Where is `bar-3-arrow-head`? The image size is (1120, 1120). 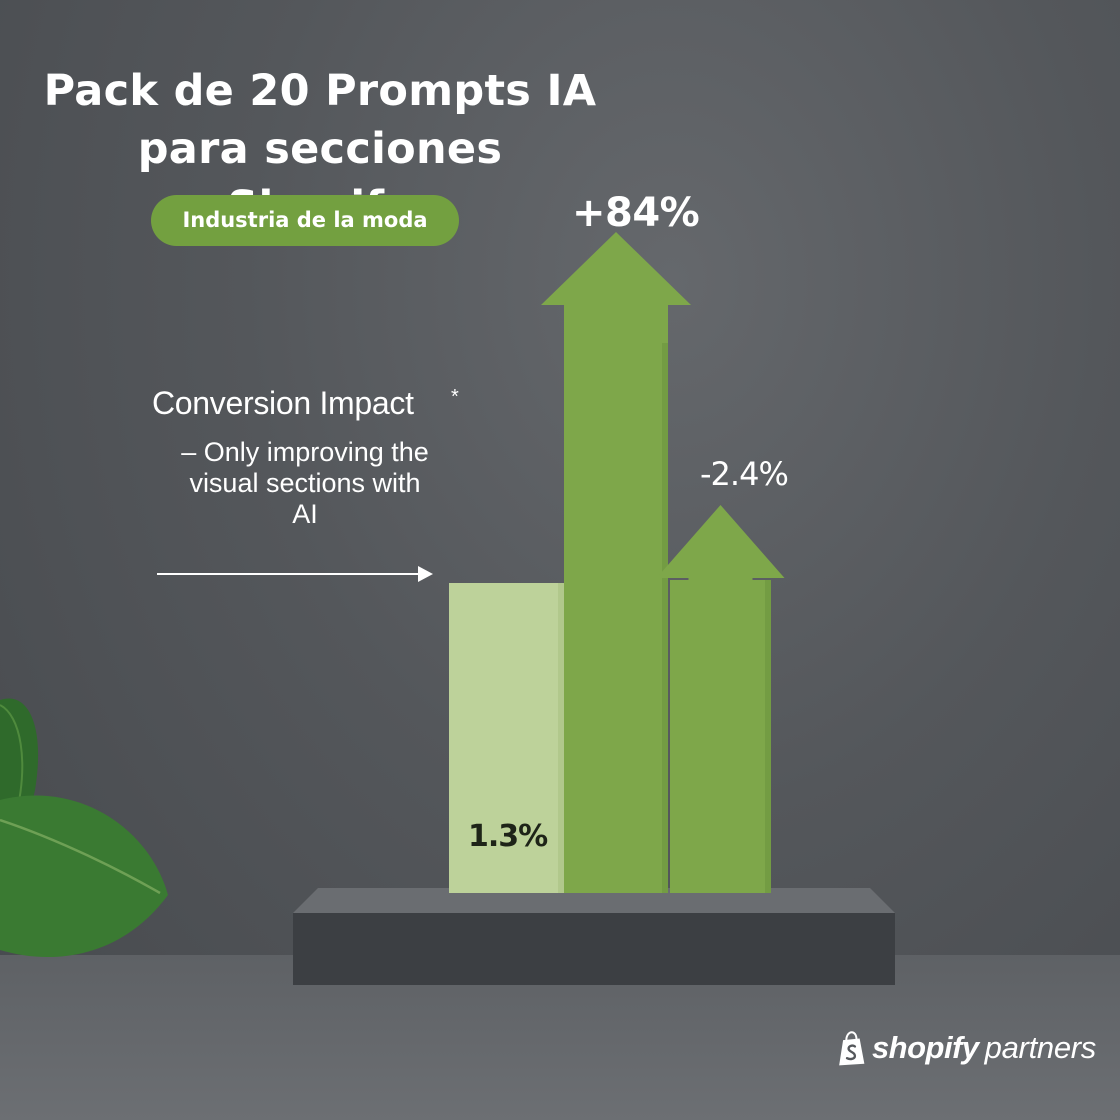 bar-3-arrow-head is located at coordinates (720, 541).